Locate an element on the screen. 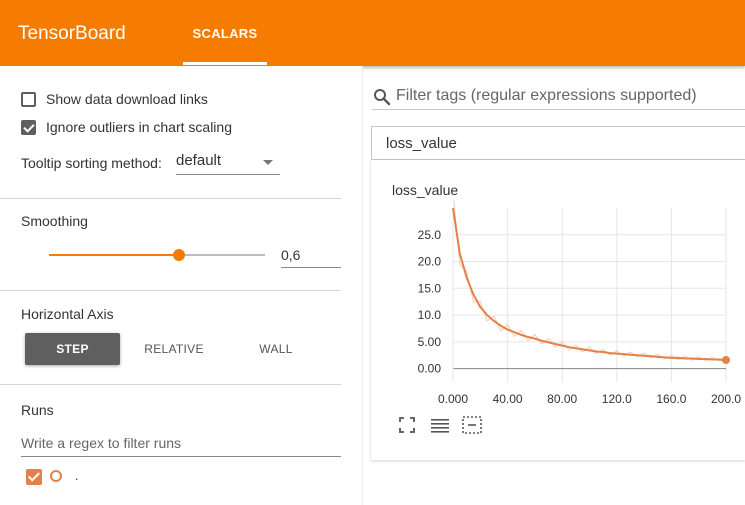  run-color-swatch is located at coordinates (56, 476).